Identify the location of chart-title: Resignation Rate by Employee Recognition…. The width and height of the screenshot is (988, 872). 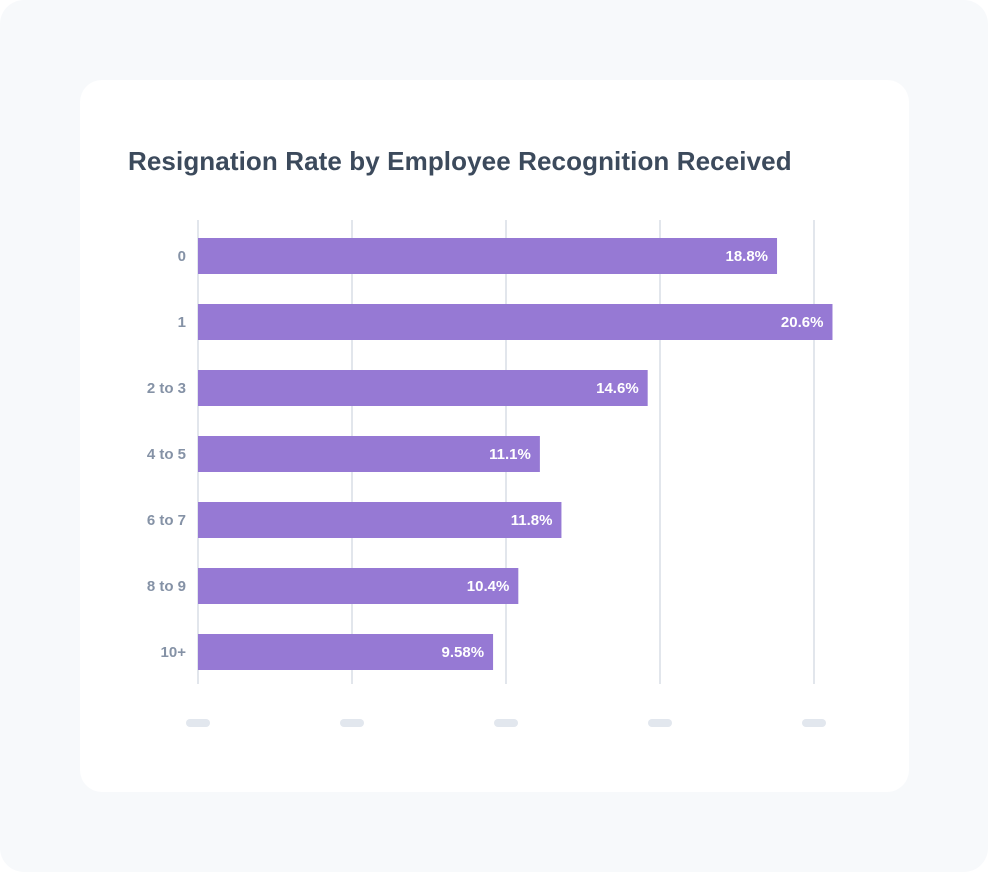
(460, 161).